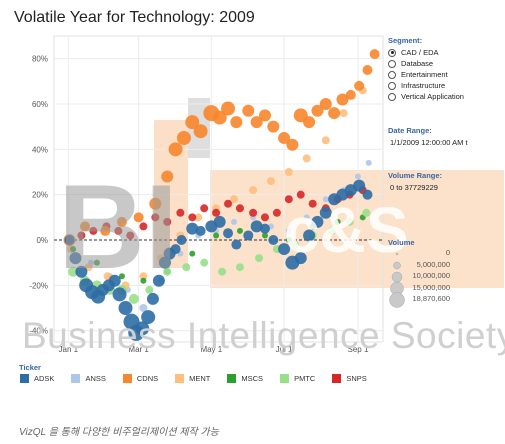 The width and height of the screenshot is (505, 444). I want to click on legend-item-pmtc: PMTC, so click(297, 378).